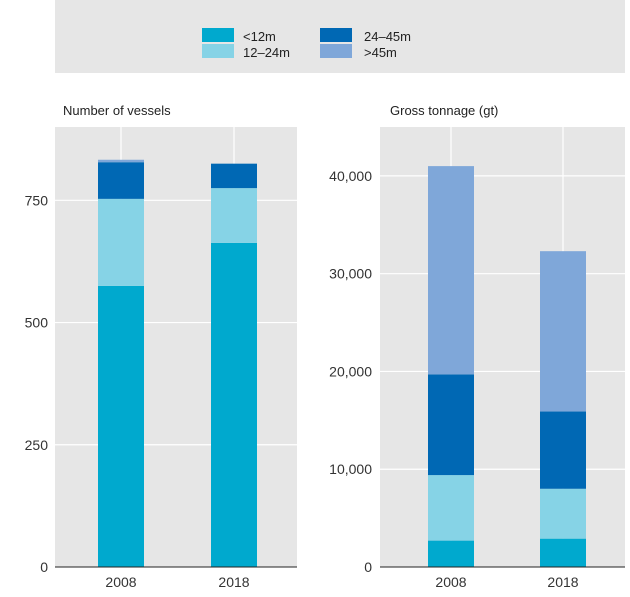 This screenshot has width=630, height=597. I want to click on y-tick-label: 20,000, so click(350, 371).